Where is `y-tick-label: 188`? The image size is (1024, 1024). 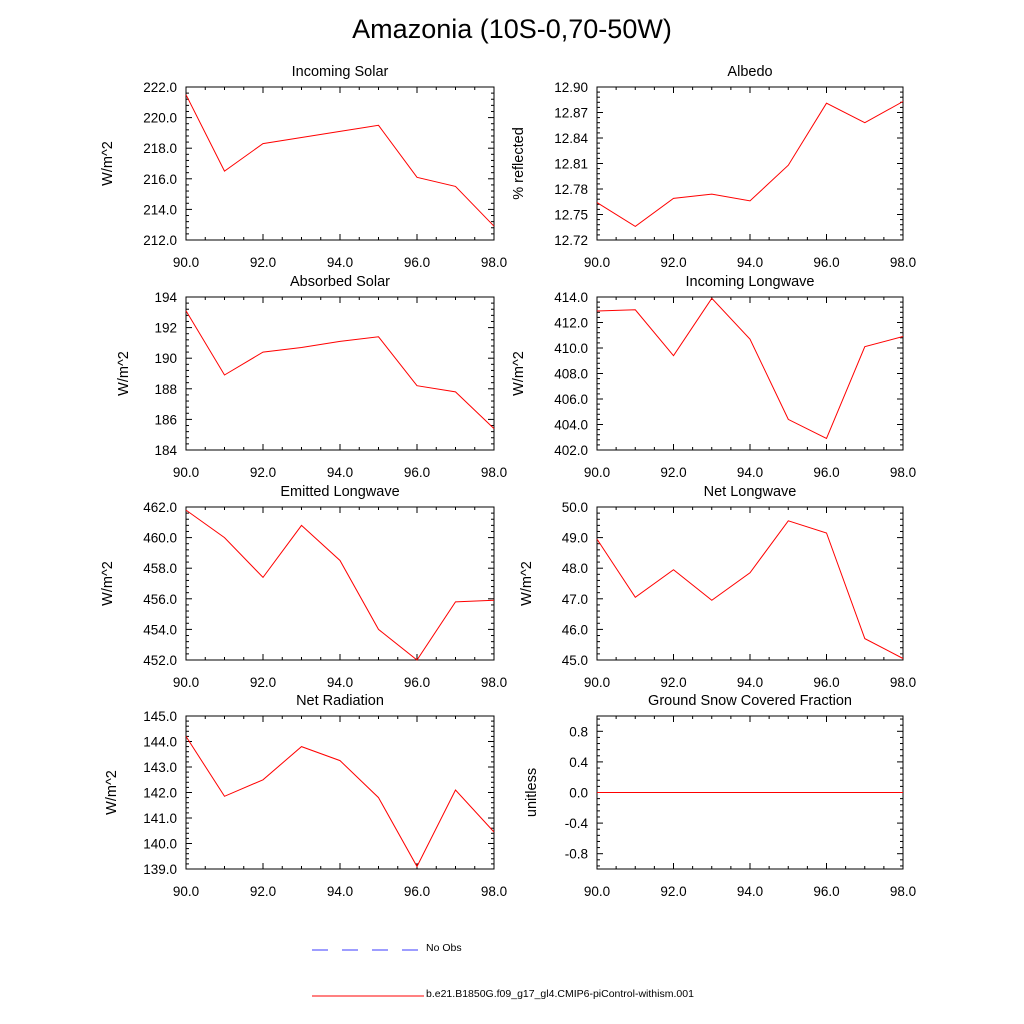 y-tick-label: 188 is located at coordinates (165, 389).